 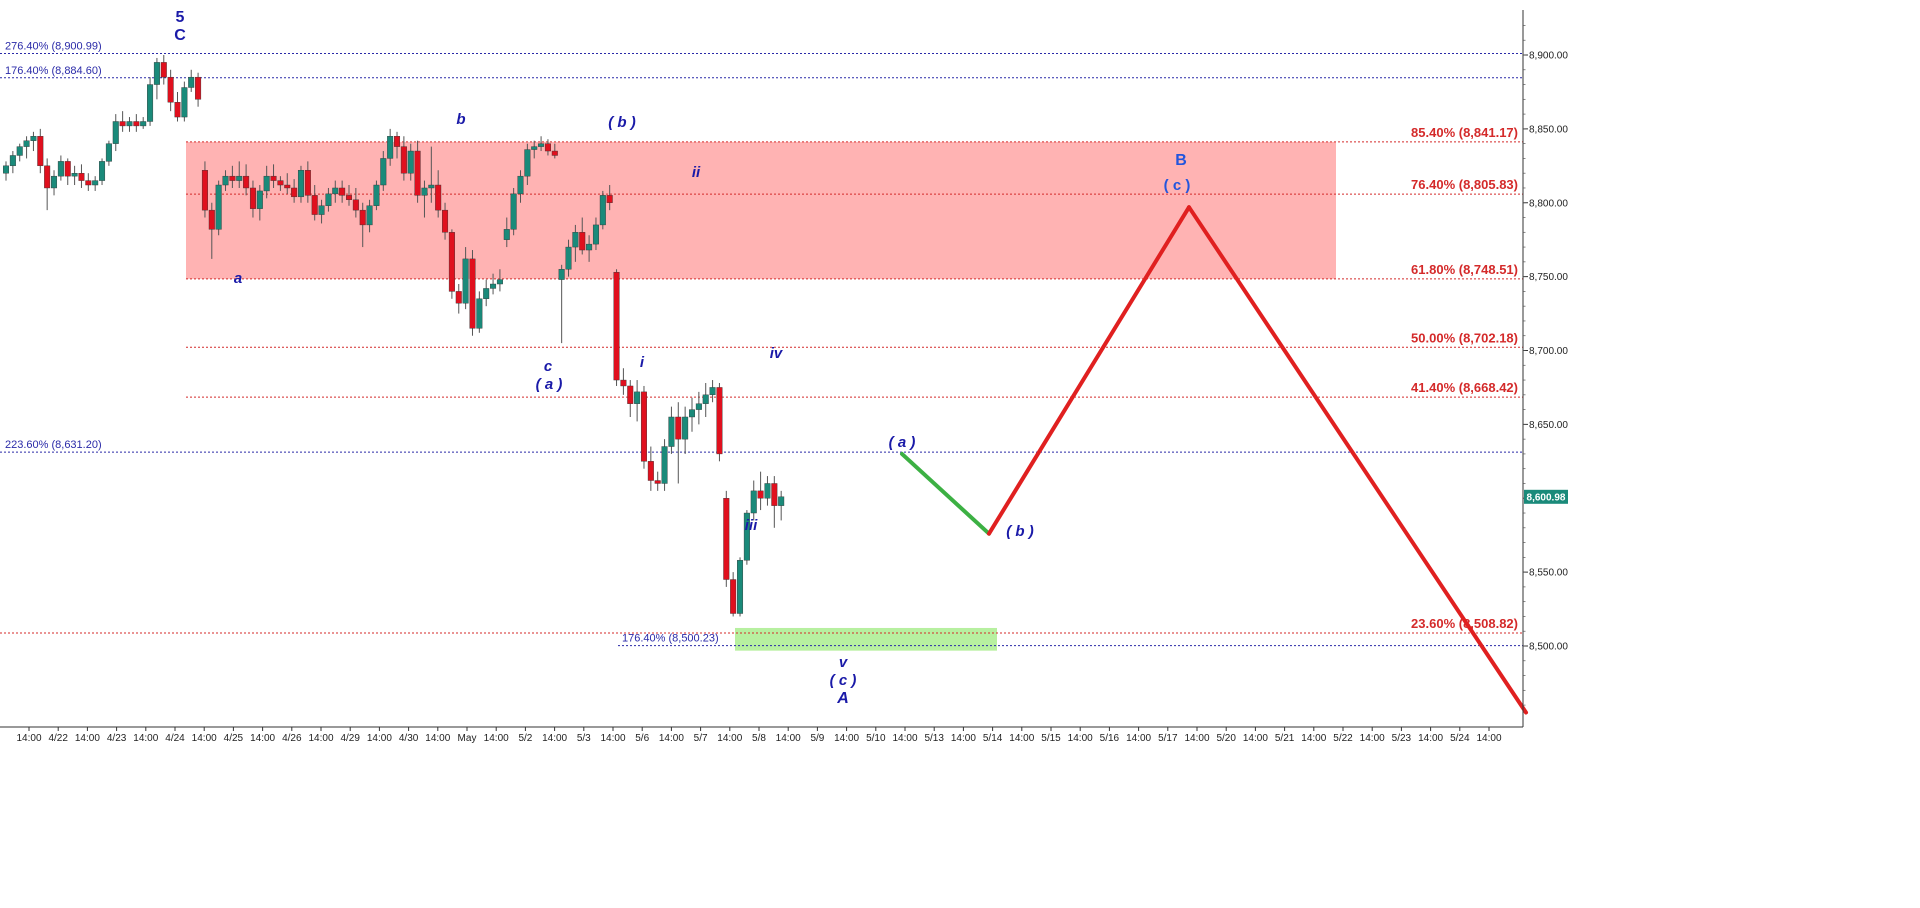 I want to click on x-tick-label: 5/15, so click(x=1051, y=738).